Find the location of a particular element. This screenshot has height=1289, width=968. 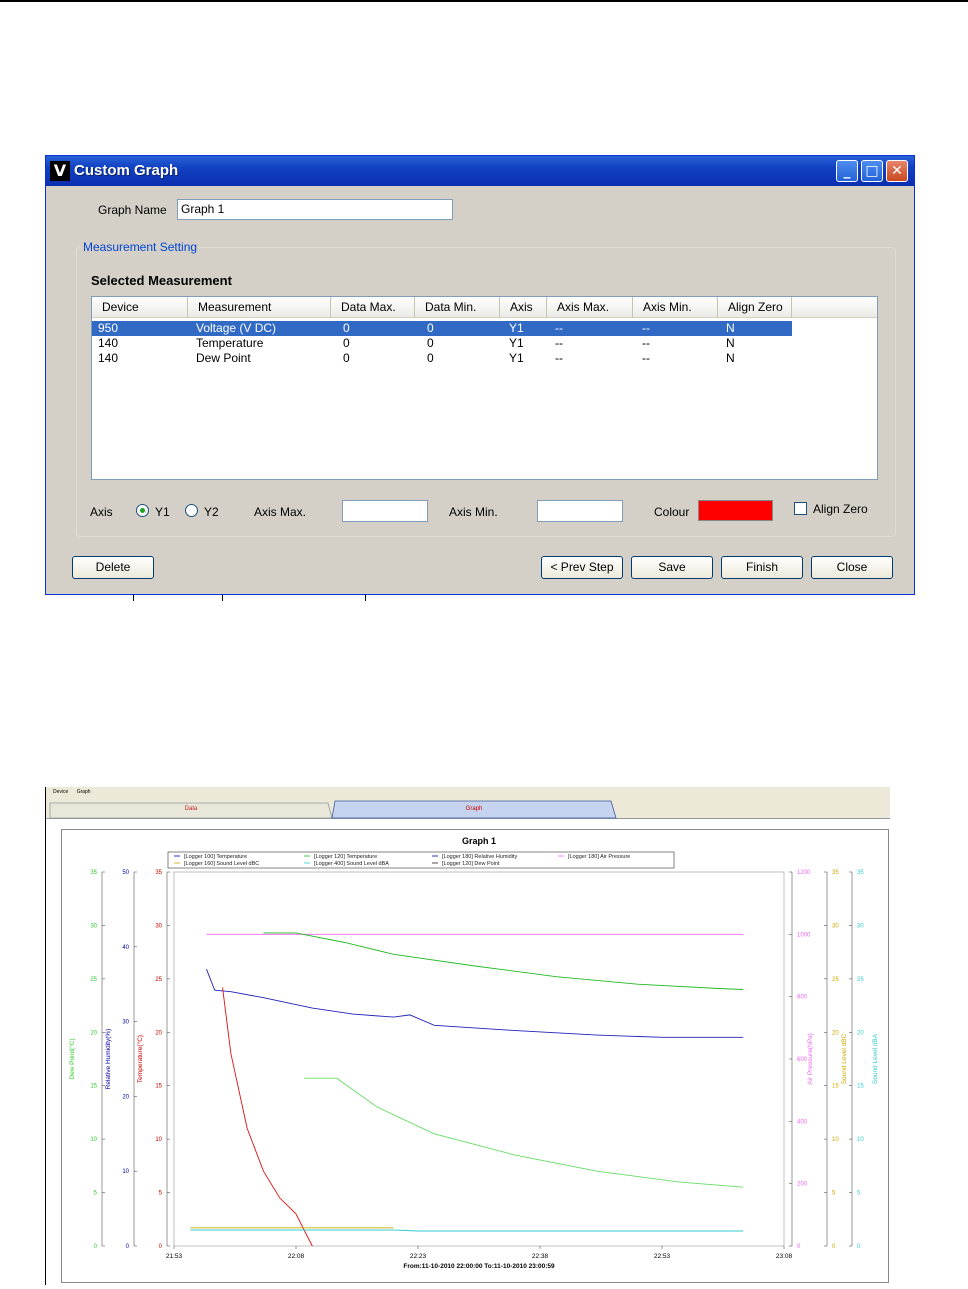

close-button: Close is located at coordinates (852, 567).